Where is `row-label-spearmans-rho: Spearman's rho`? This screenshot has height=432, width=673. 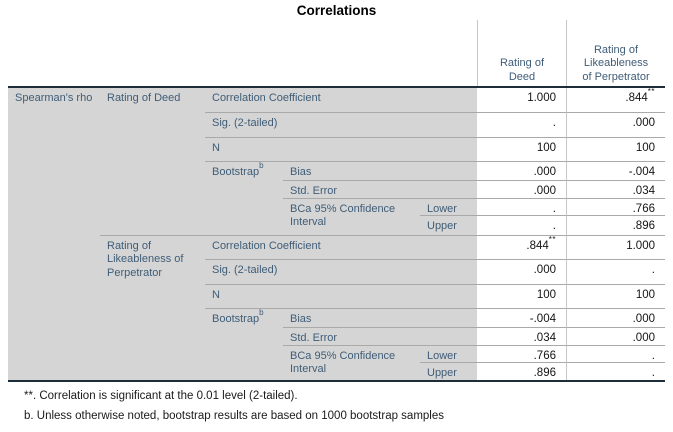 row-label-spearmans-rho: Spearman's rho is located at coordinates (54, 235).